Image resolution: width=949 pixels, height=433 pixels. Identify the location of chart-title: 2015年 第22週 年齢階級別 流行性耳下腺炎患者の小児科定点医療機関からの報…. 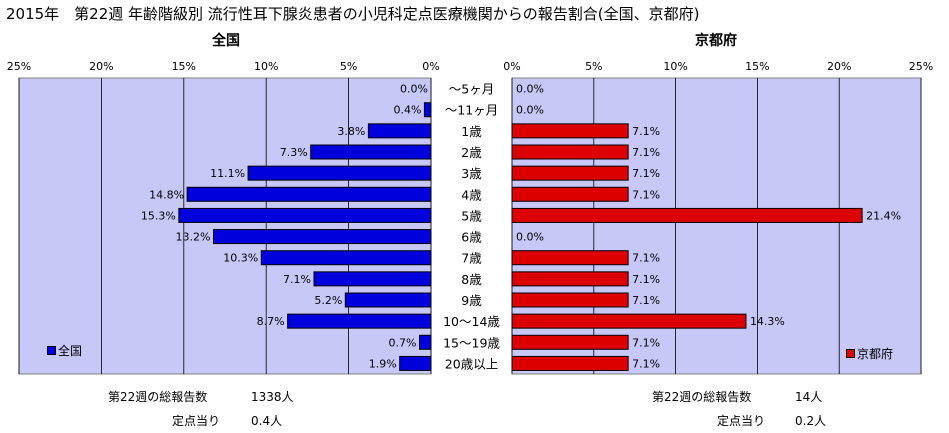
(353, 14).